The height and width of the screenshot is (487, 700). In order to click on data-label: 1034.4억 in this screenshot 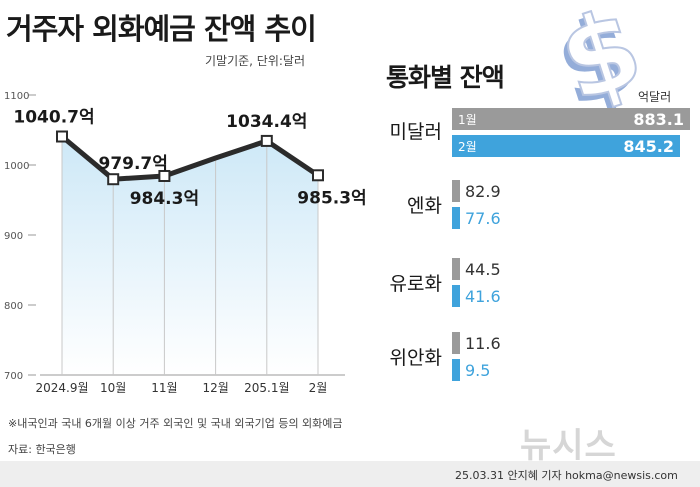, I will do `click(266, 122)`.